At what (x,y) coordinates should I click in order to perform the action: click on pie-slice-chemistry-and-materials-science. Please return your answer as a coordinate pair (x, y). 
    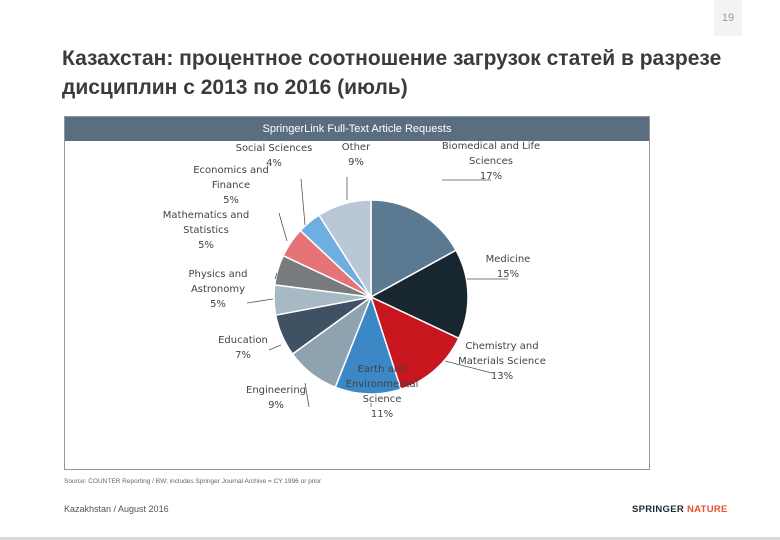
    Looking at the image, I should click on (414, 343).